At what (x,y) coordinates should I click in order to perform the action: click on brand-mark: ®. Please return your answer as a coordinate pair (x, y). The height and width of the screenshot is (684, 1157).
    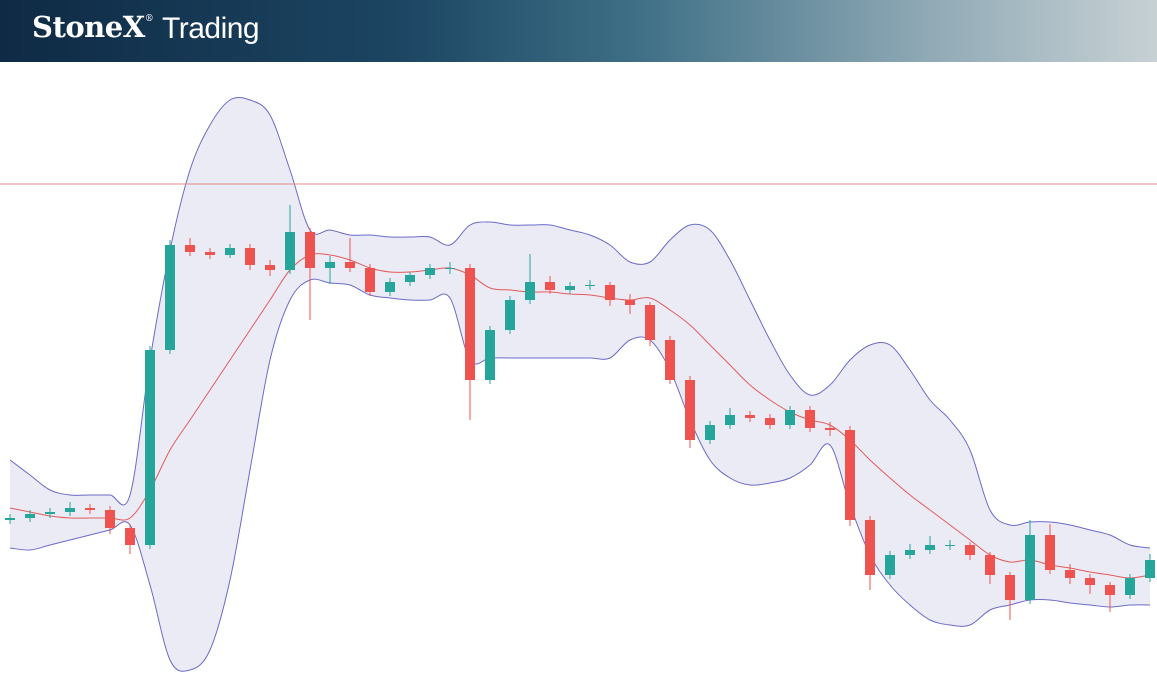
    Looking at the image, I should click on (149, 19).